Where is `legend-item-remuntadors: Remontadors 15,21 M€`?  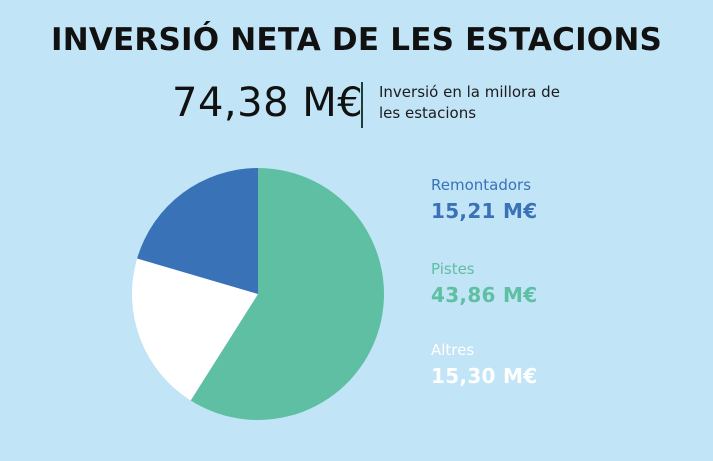
legend-item-remuntadors: Remontadors 15,21 M€ is located at coordinates (484, 199).